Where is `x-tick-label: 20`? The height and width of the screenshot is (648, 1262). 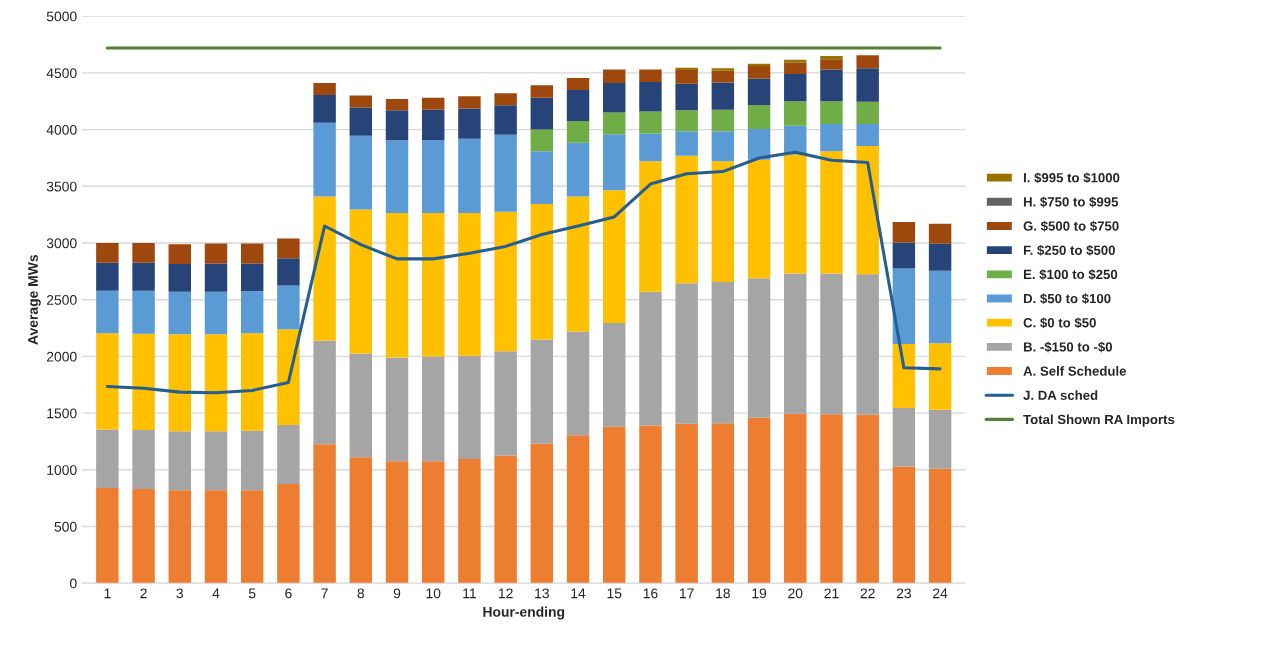 x-tick-label: 20 is located at coordinates (795, 593).